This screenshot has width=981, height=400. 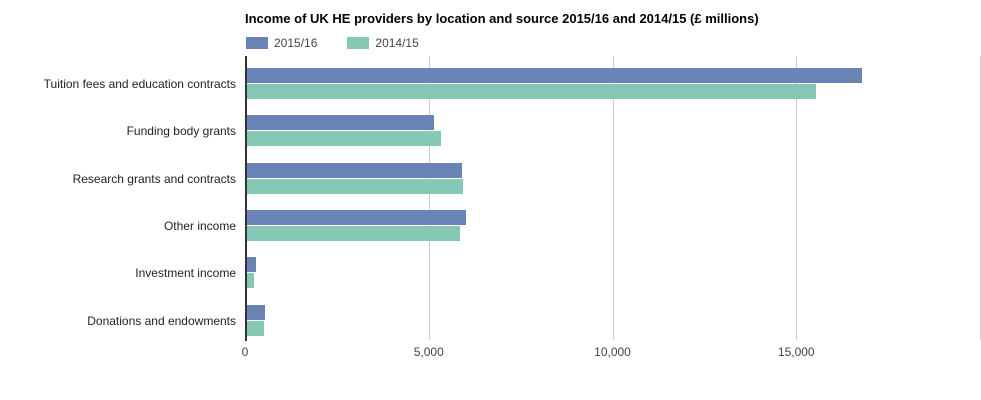 I want to click on x-tick-label-10000: 10,000, so click(x=612, y=352).